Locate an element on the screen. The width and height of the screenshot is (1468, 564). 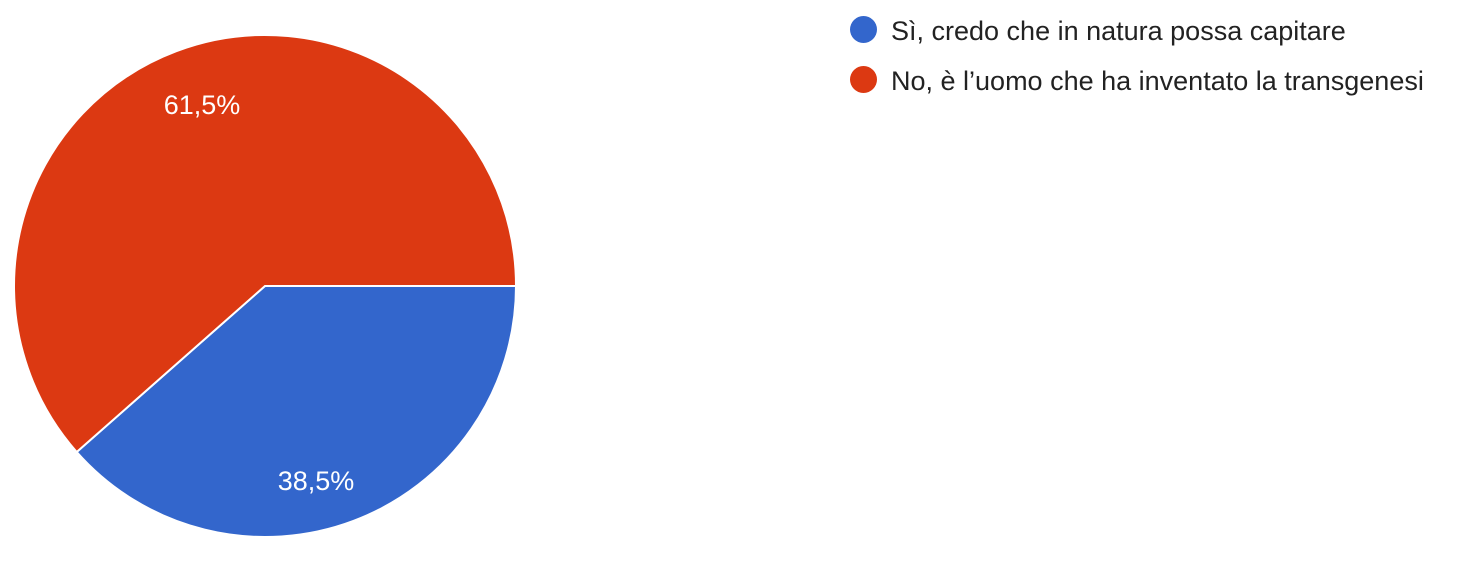
legend-swatch-si is located at coordinates (863, 29).